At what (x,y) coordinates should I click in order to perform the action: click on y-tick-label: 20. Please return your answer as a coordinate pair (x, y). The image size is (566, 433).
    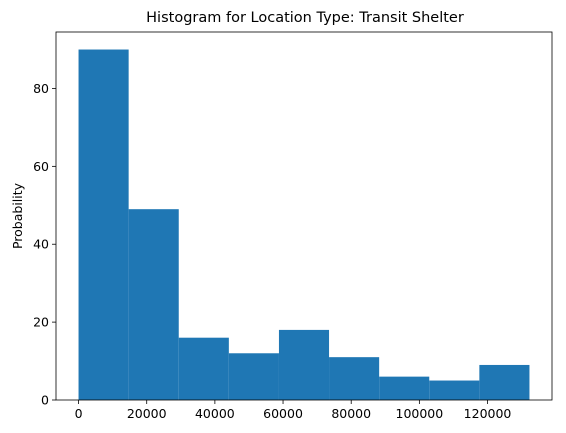
    Looking at the image, I should click on (41, 322).